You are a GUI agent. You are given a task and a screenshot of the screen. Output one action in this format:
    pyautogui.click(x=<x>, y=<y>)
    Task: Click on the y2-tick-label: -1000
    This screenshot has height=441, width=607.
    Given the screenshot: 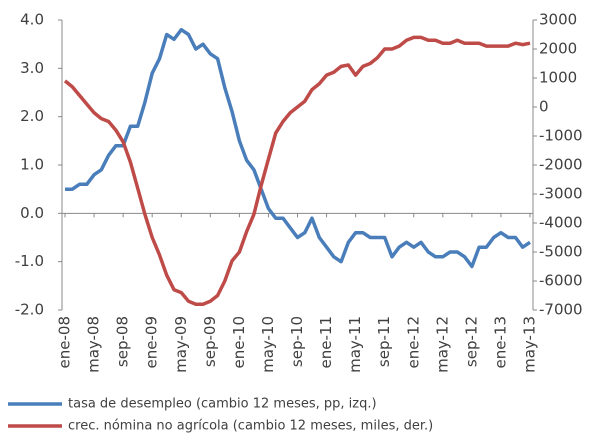 What is the action you would take?
    pyautogui.click(x=561, y=136)
    